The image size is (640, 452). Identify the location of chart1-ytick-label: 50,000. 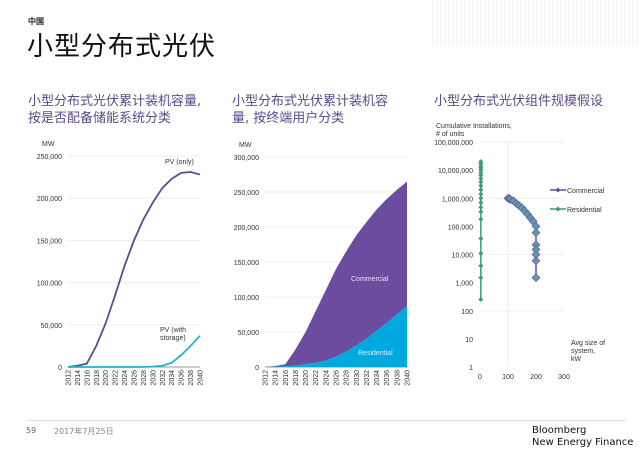
(52, 326).